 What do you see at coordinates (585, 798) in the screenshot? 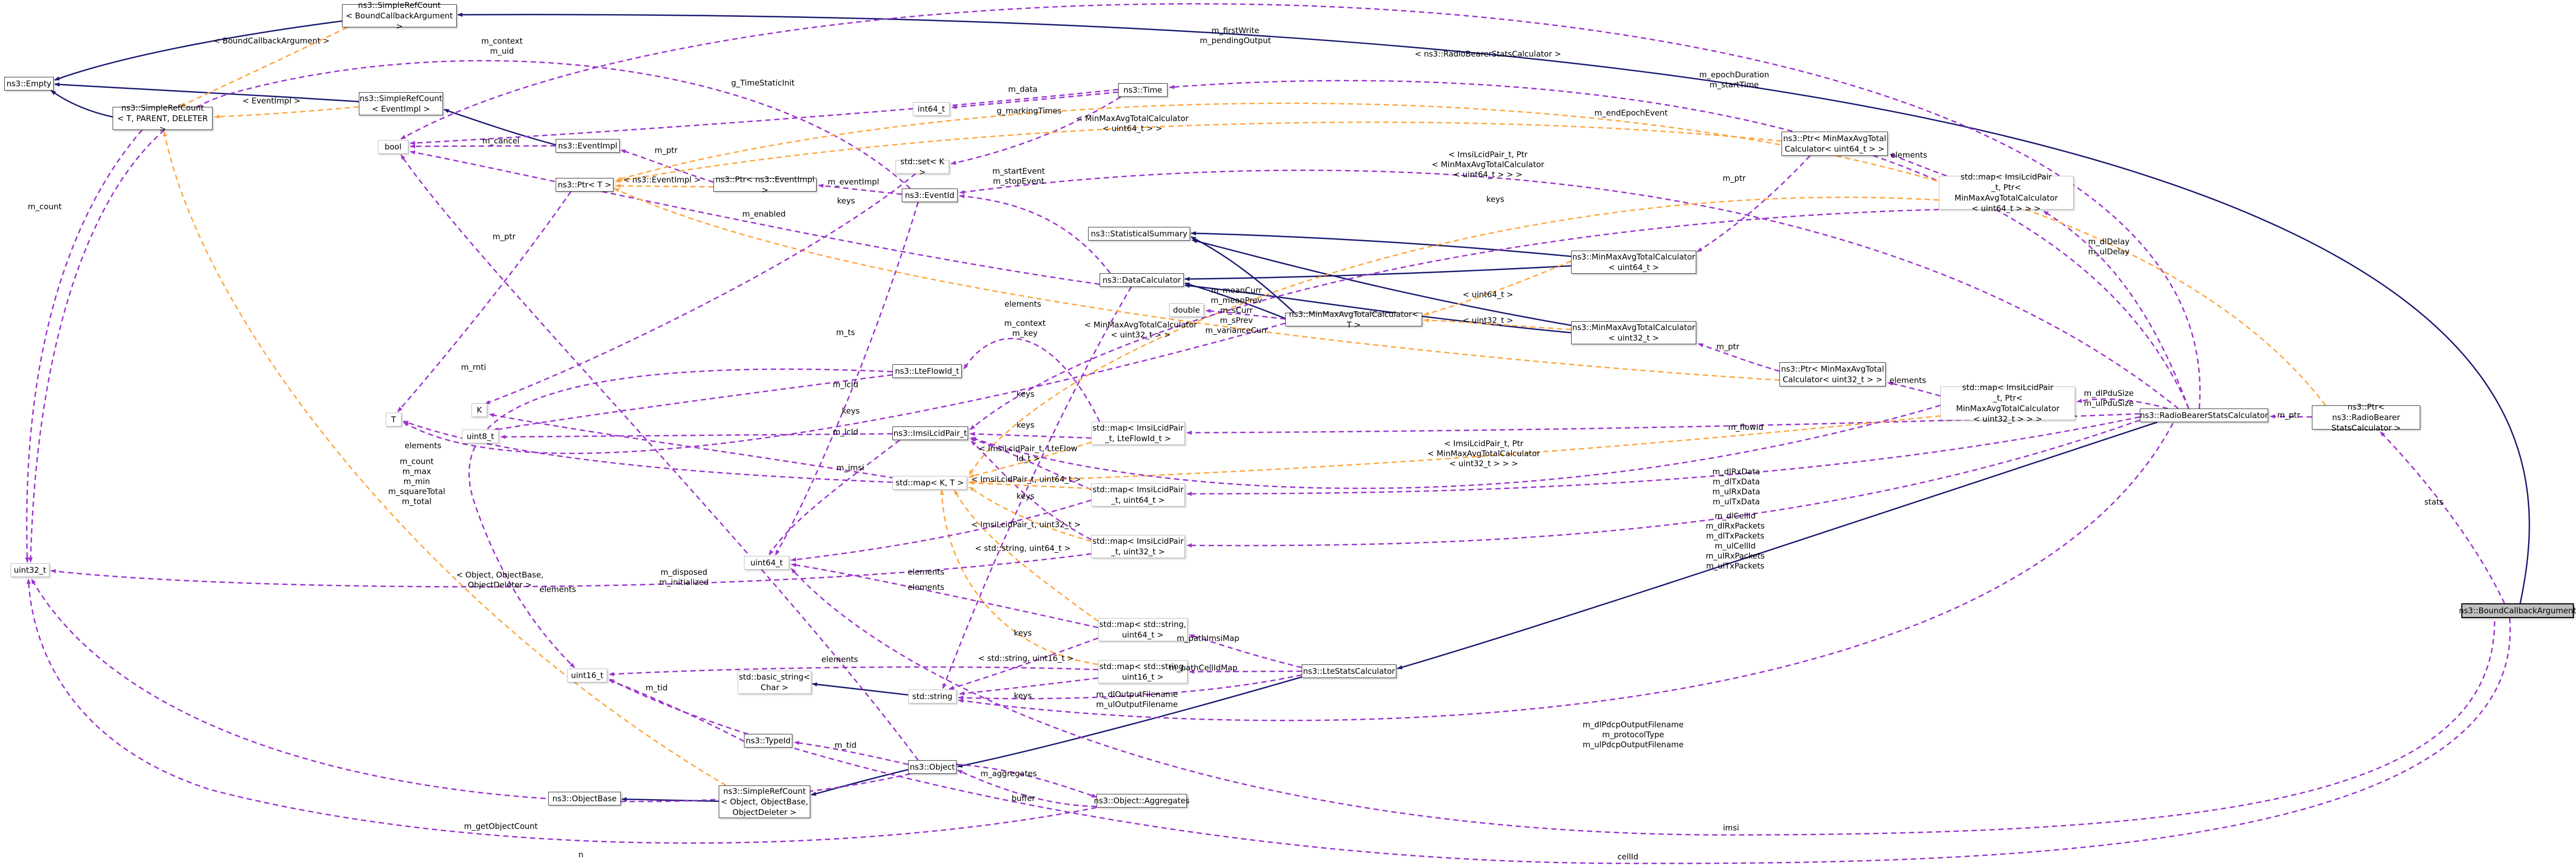
I see `class-node-objectbase: ns3::ObjectBase` at bounding box center [585, 798].